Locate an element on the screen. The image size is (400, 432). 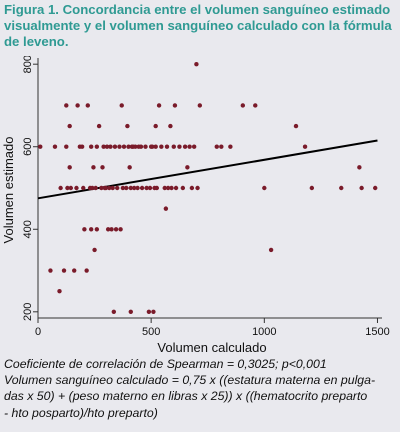
y-tick-label: 400 is located at coordinates (28, 229).